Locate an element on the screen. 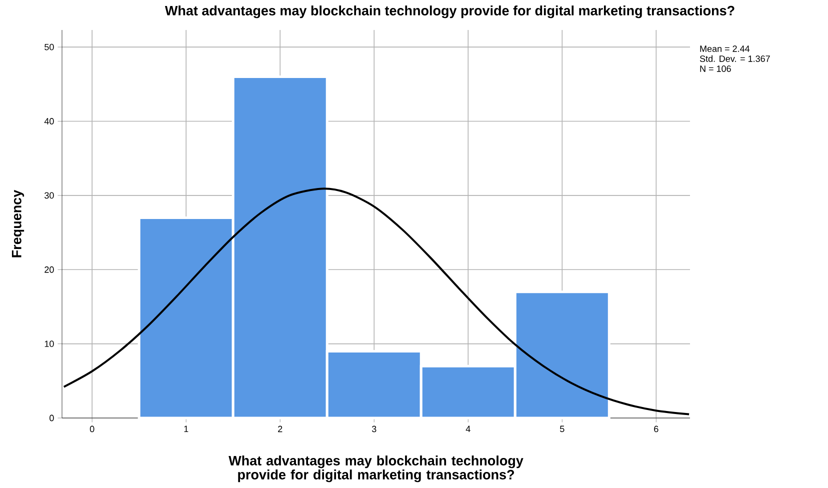 The width and height of the screenshot is (828, 488). x-tick-label: 6 is located at coordinates (656, 429).